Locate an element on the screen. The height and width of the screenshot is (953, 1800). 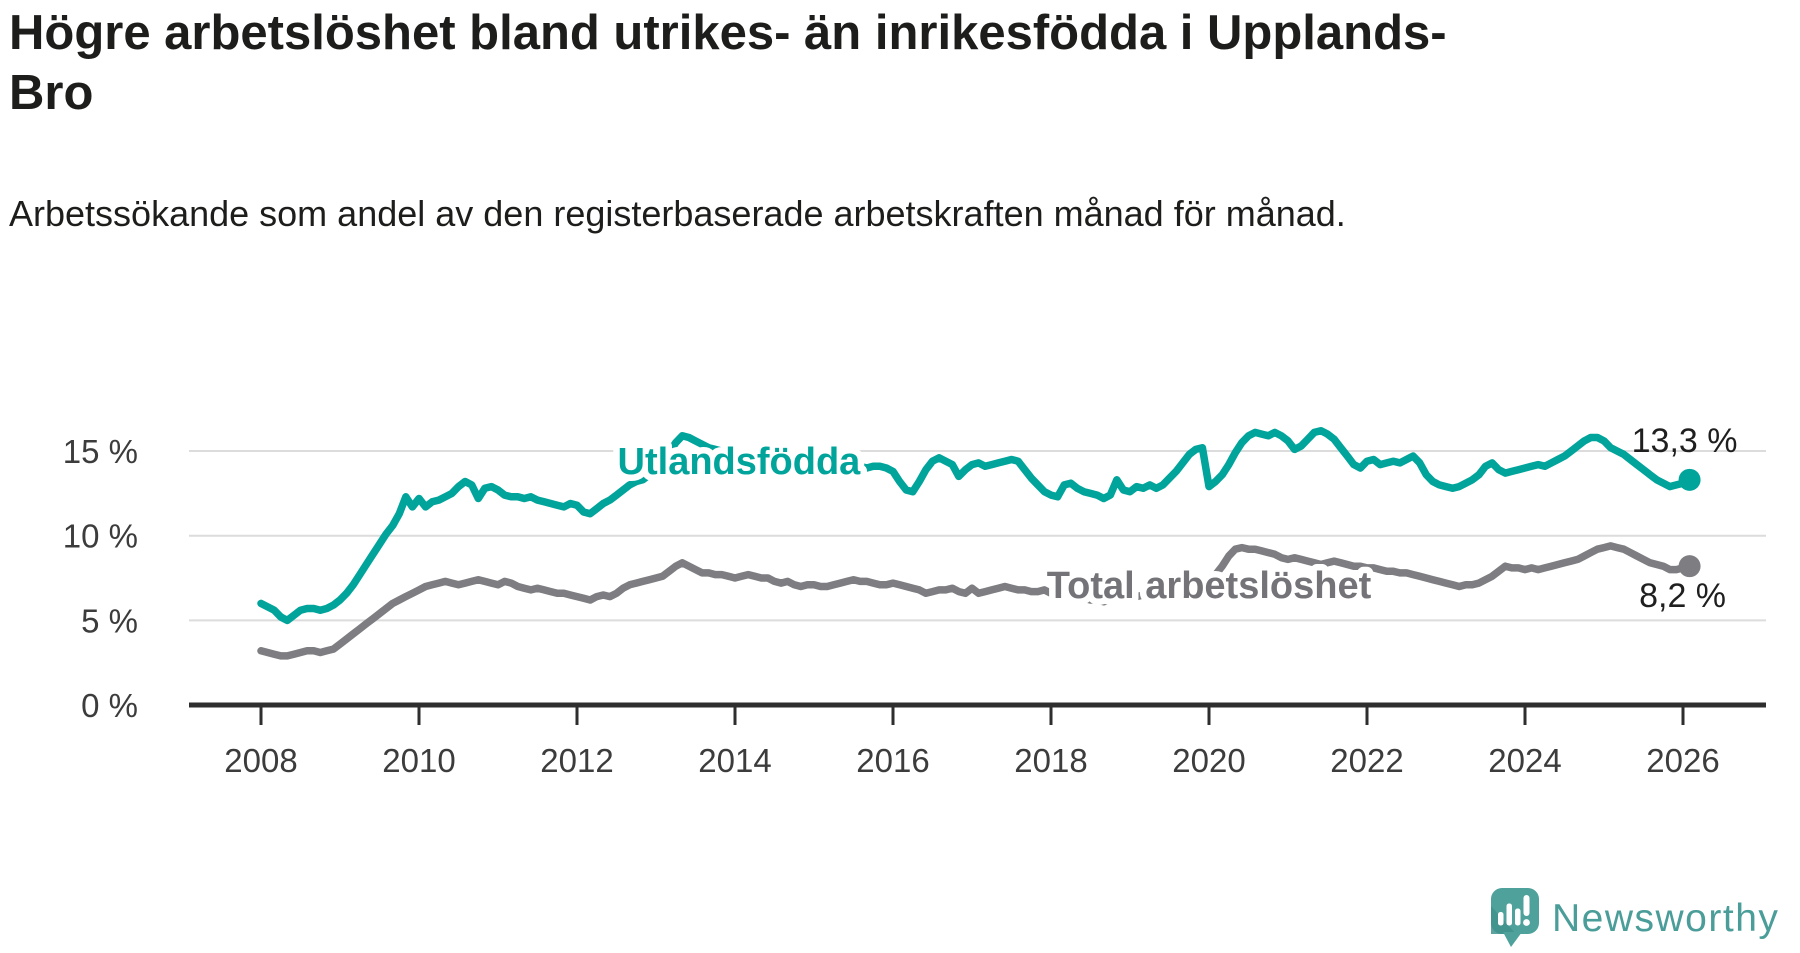
x-axis-tick-label: 2020 is located at coordinates (1208, 760).